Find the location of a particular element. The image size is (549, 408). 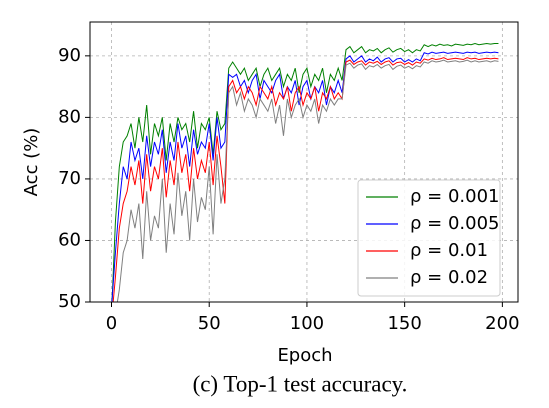

y-axis-label: Acc (%) is located at coordinates (31, 162).